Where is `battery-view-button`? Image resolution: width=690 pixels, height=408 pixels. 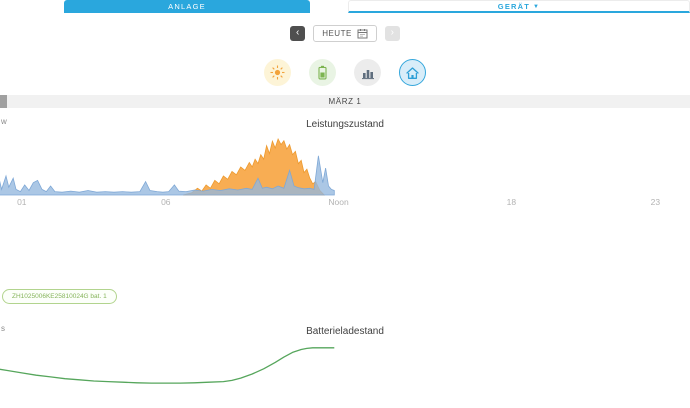
battery-view-button is located at coordinates (322, 72).